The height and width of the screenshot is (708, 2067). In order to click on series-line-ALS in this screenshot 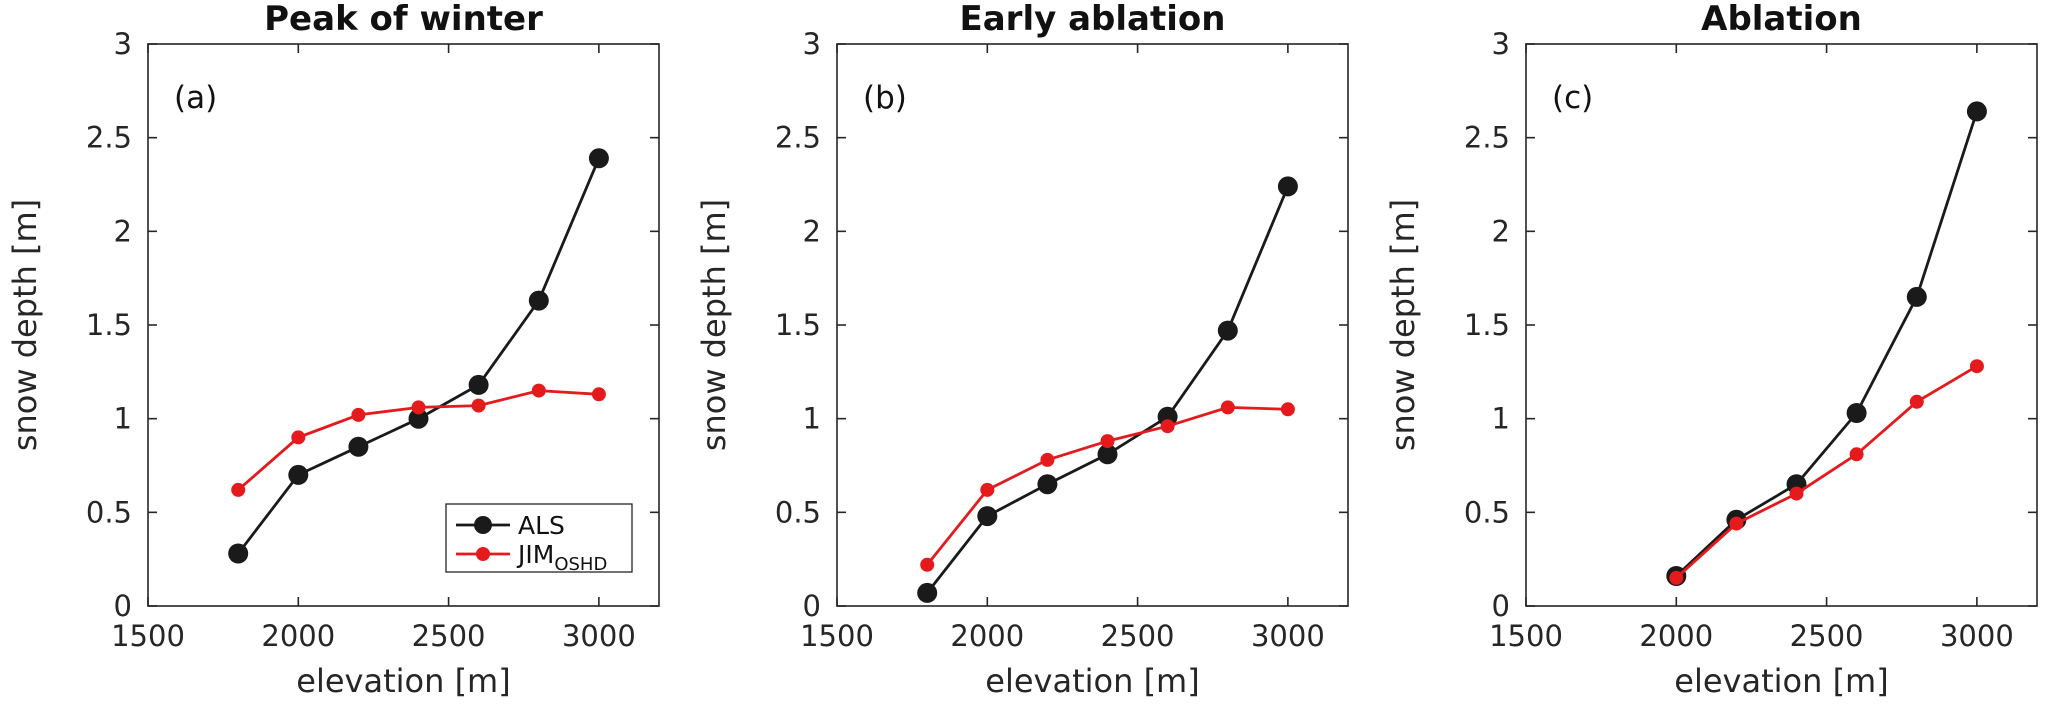, I will do `click(1827, 344)`.